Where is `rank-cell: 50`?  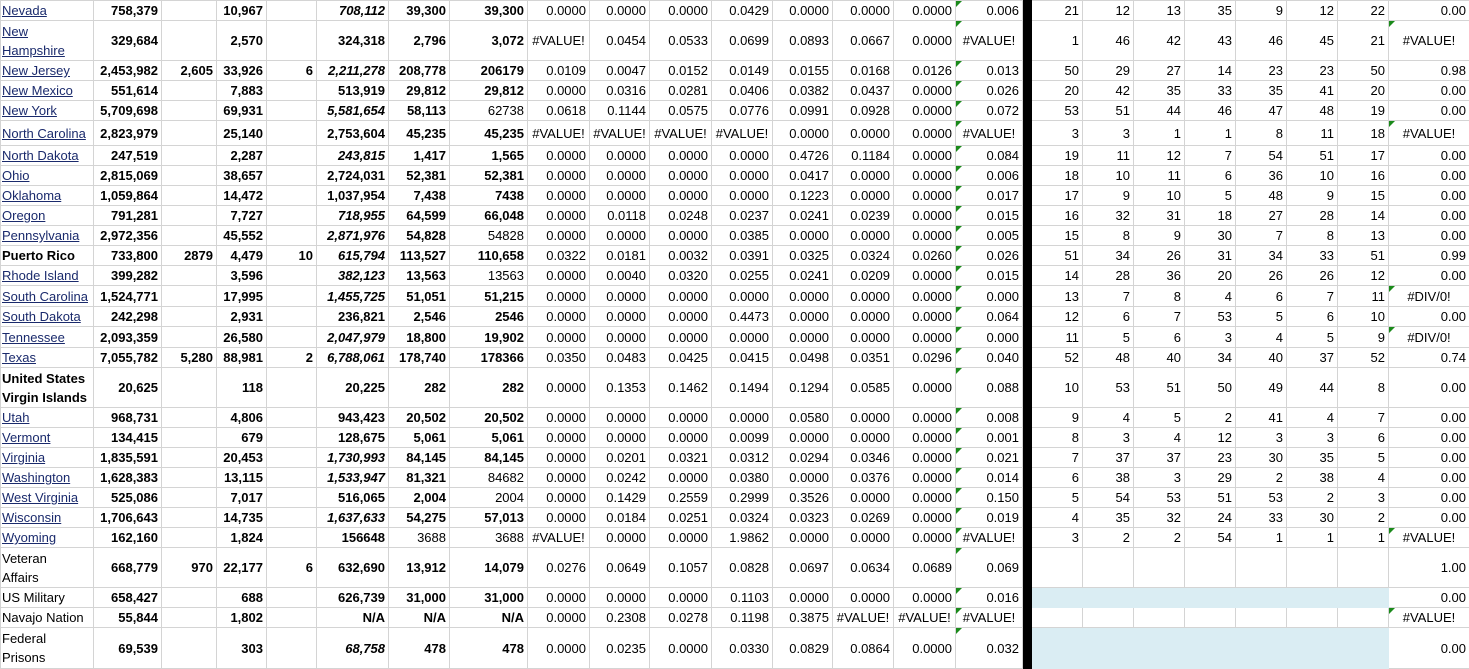 rank-cell: 50 is located at coordinates (1057, 71).